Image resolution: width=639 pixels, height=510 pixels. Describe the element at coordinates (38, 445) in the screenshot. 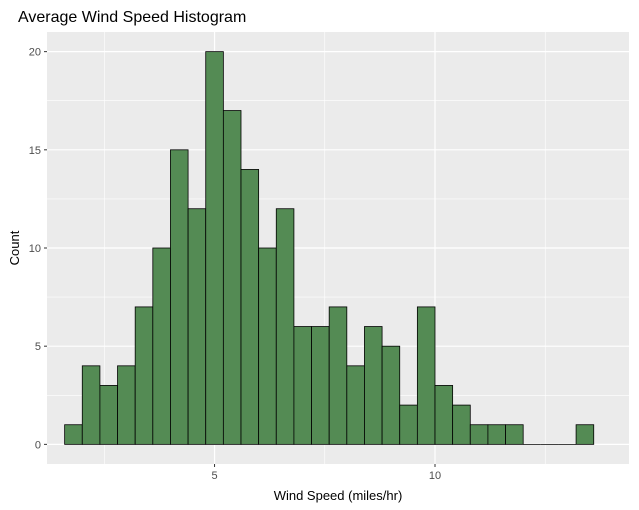

I see `y-tick-label: 0` at that location.